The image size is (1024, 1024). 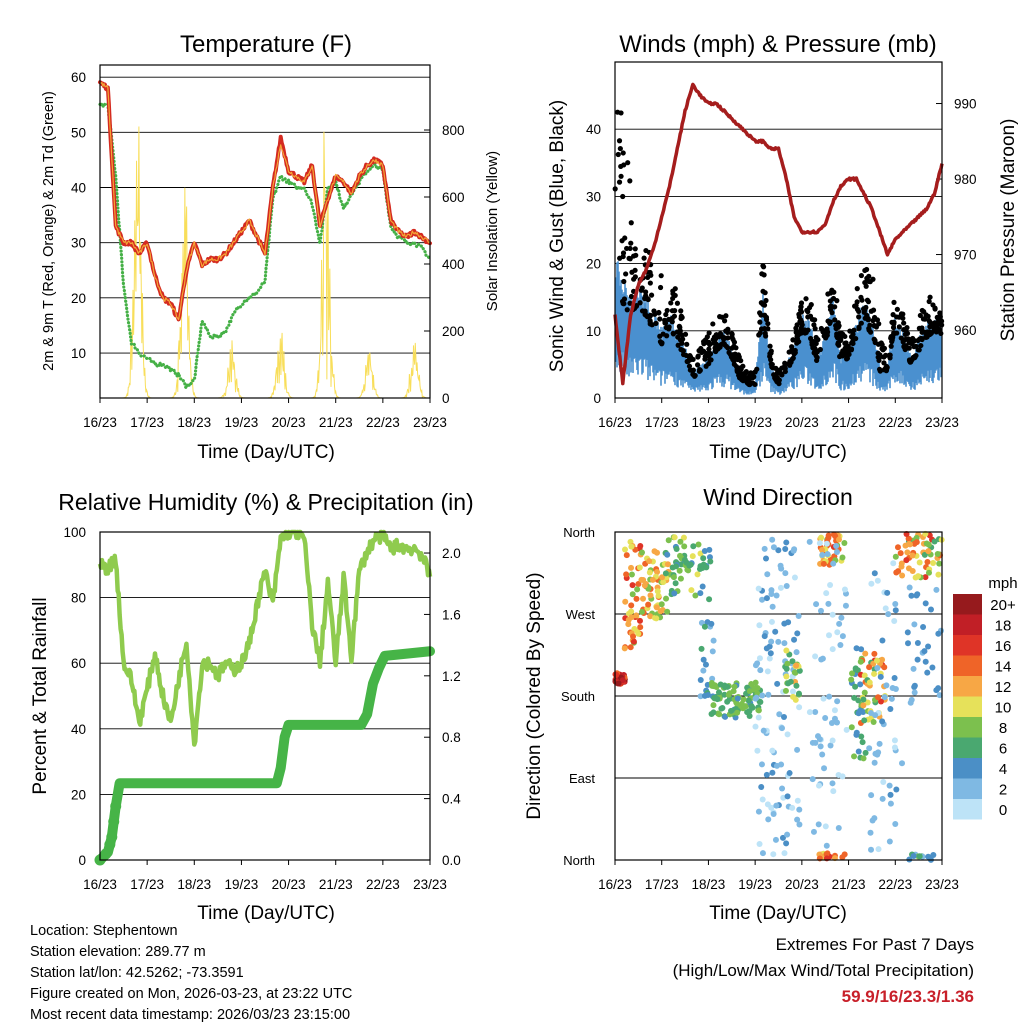 I want to click on right-tick-label: 0.0, so click(x=451, y=860).